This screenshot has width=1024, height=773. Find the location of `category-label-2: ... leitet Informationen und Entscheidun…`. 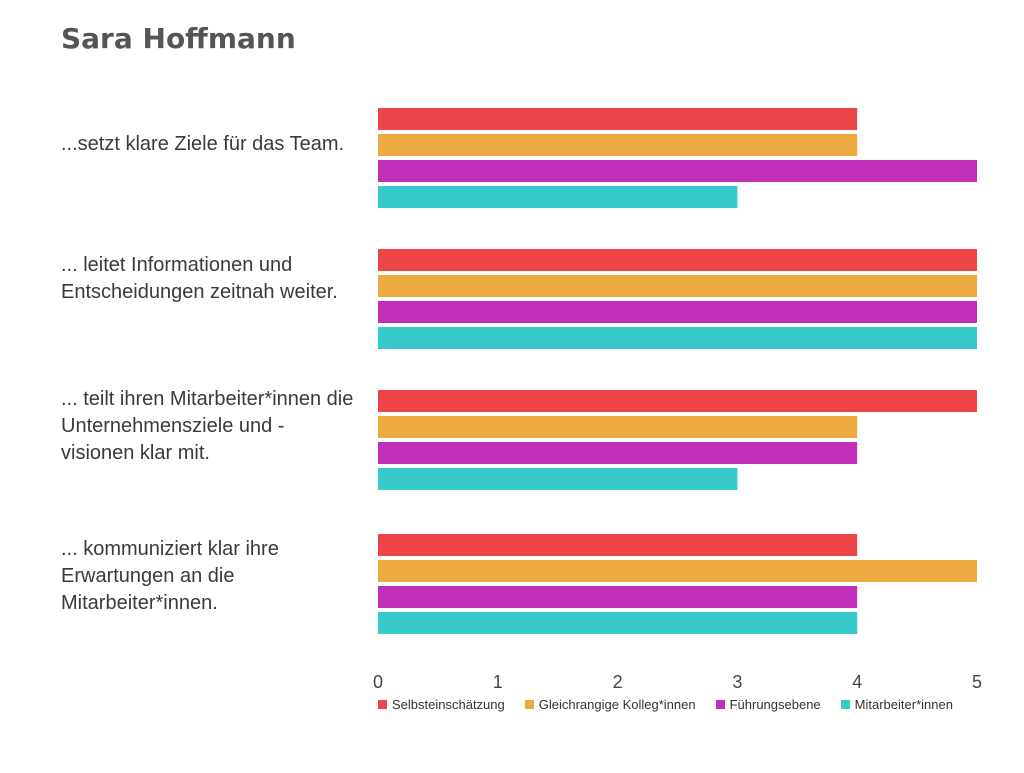

category-label-2: ... leitet Informationen und Entscheidun… is located at coordinates (199, 278).